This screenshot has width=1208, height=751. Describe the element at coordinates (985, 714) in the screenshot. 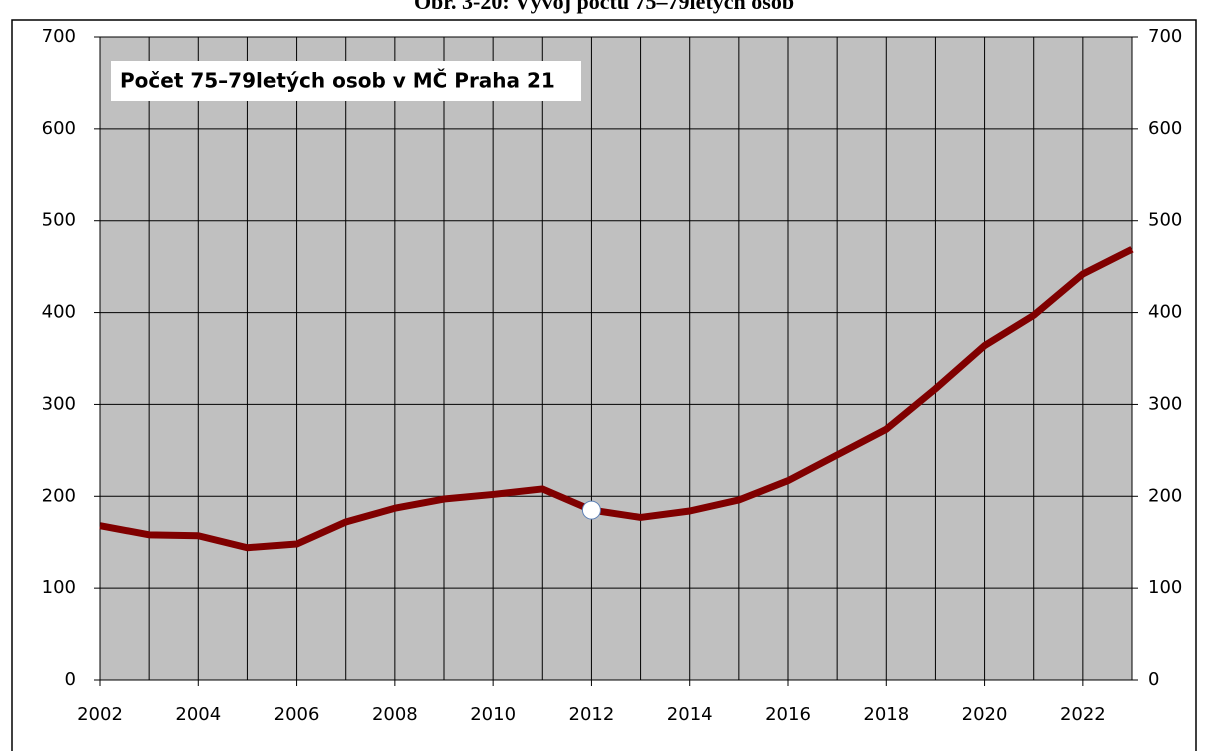

I see `x-tick-label: 2020` at that location.